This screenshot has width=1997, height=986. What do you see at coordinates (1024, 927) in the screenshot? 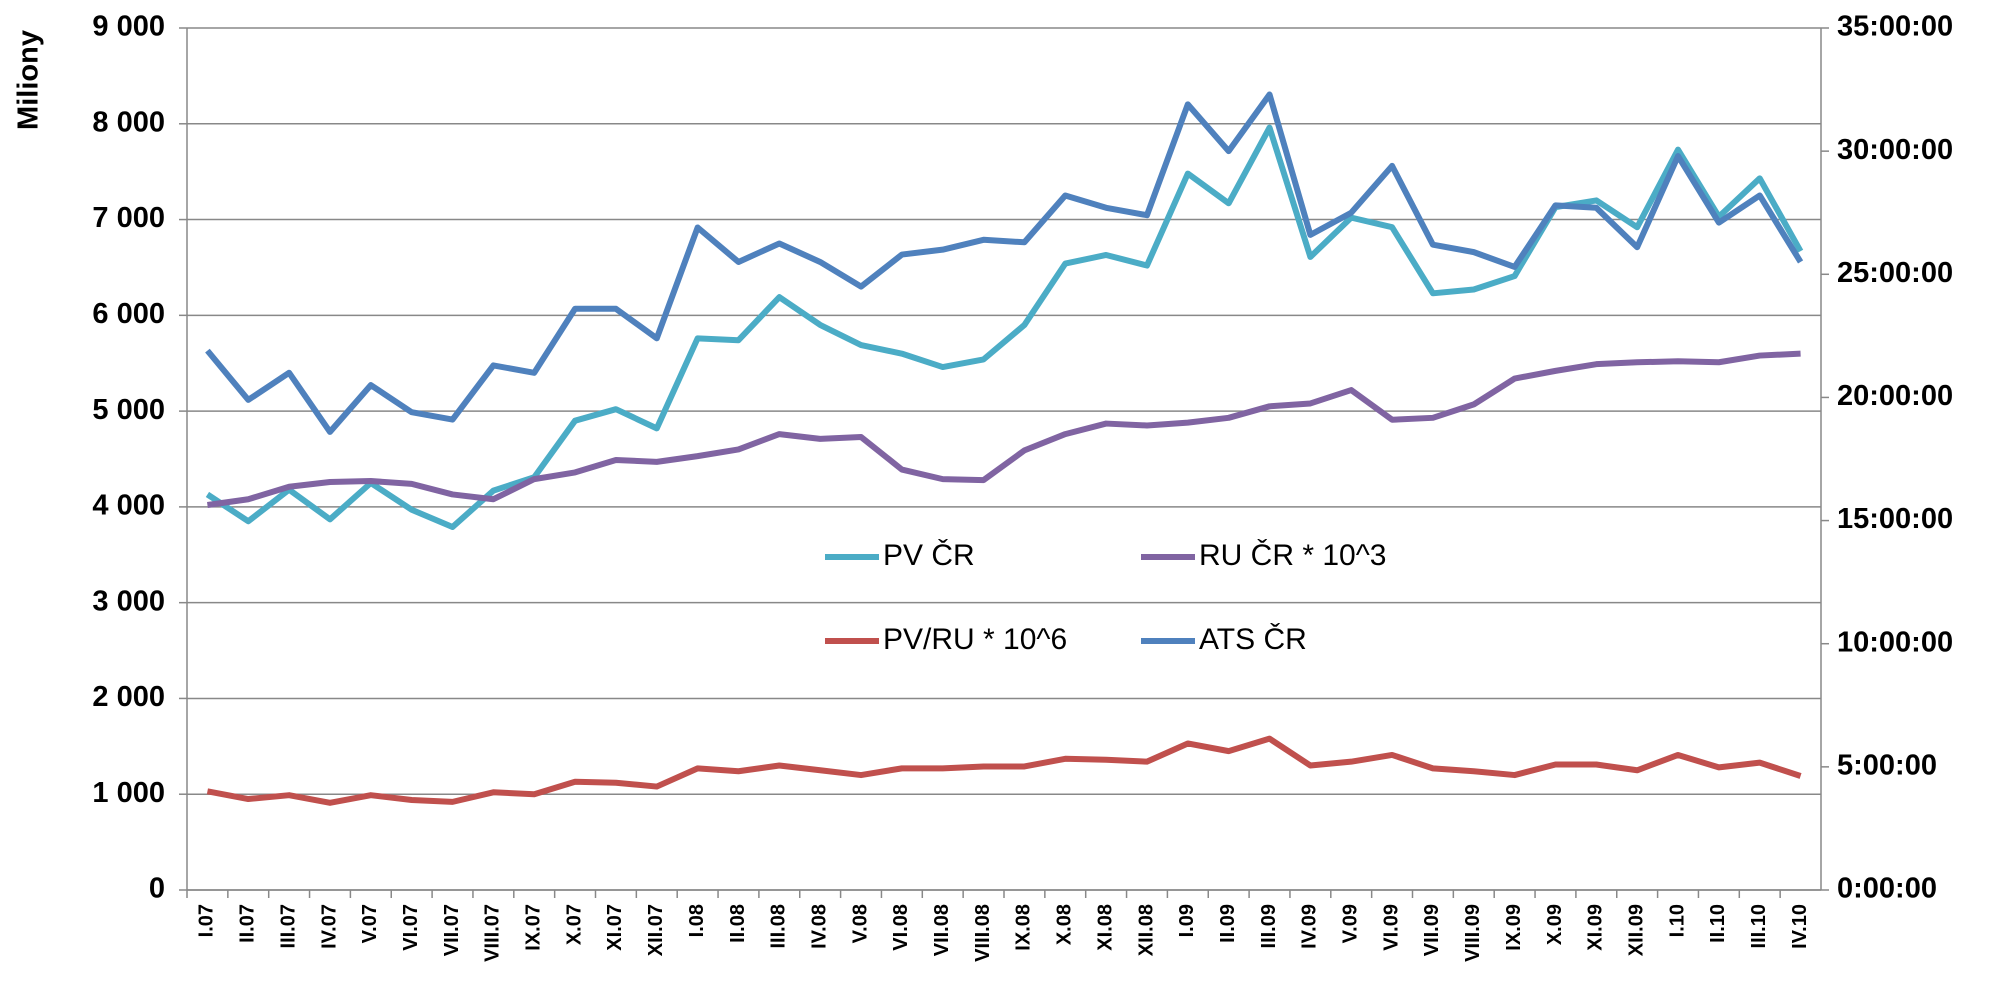
I see `x-tick-label: IX.08` at bounding box center [1024, 927].